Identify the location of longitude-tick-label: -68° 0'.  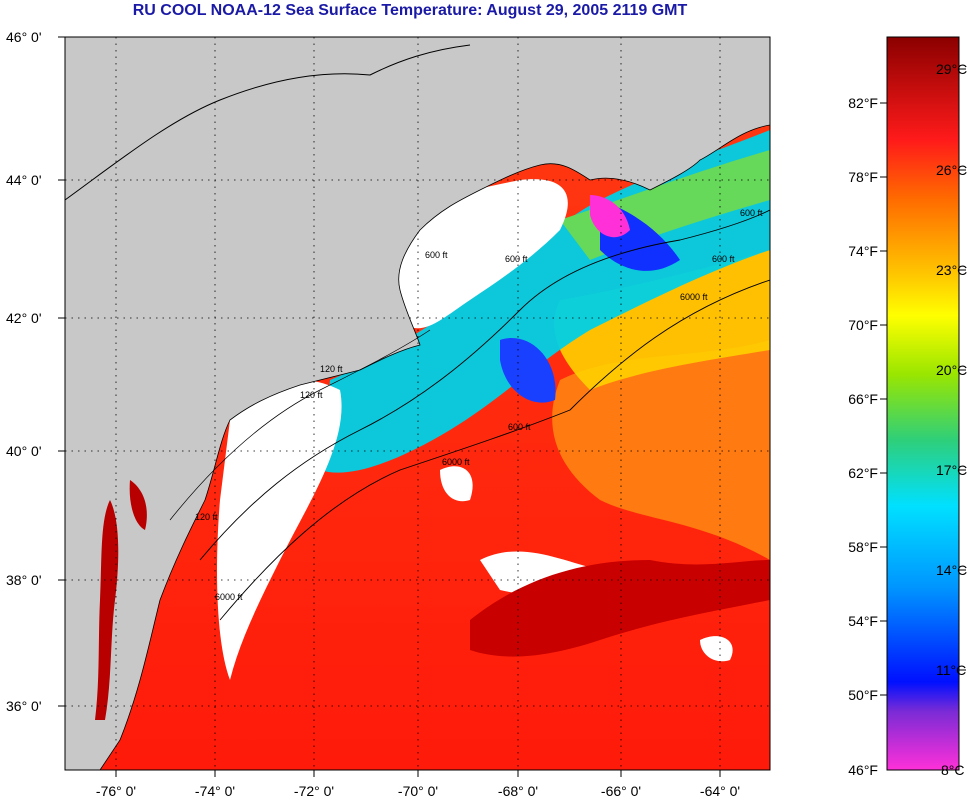
(518, 791).